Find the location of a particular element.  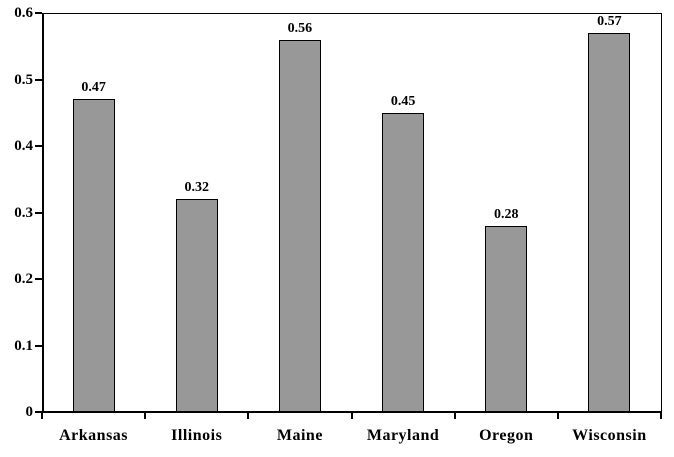

y-axis-tick-label: 0.1 is located at coordinates (23, 345).